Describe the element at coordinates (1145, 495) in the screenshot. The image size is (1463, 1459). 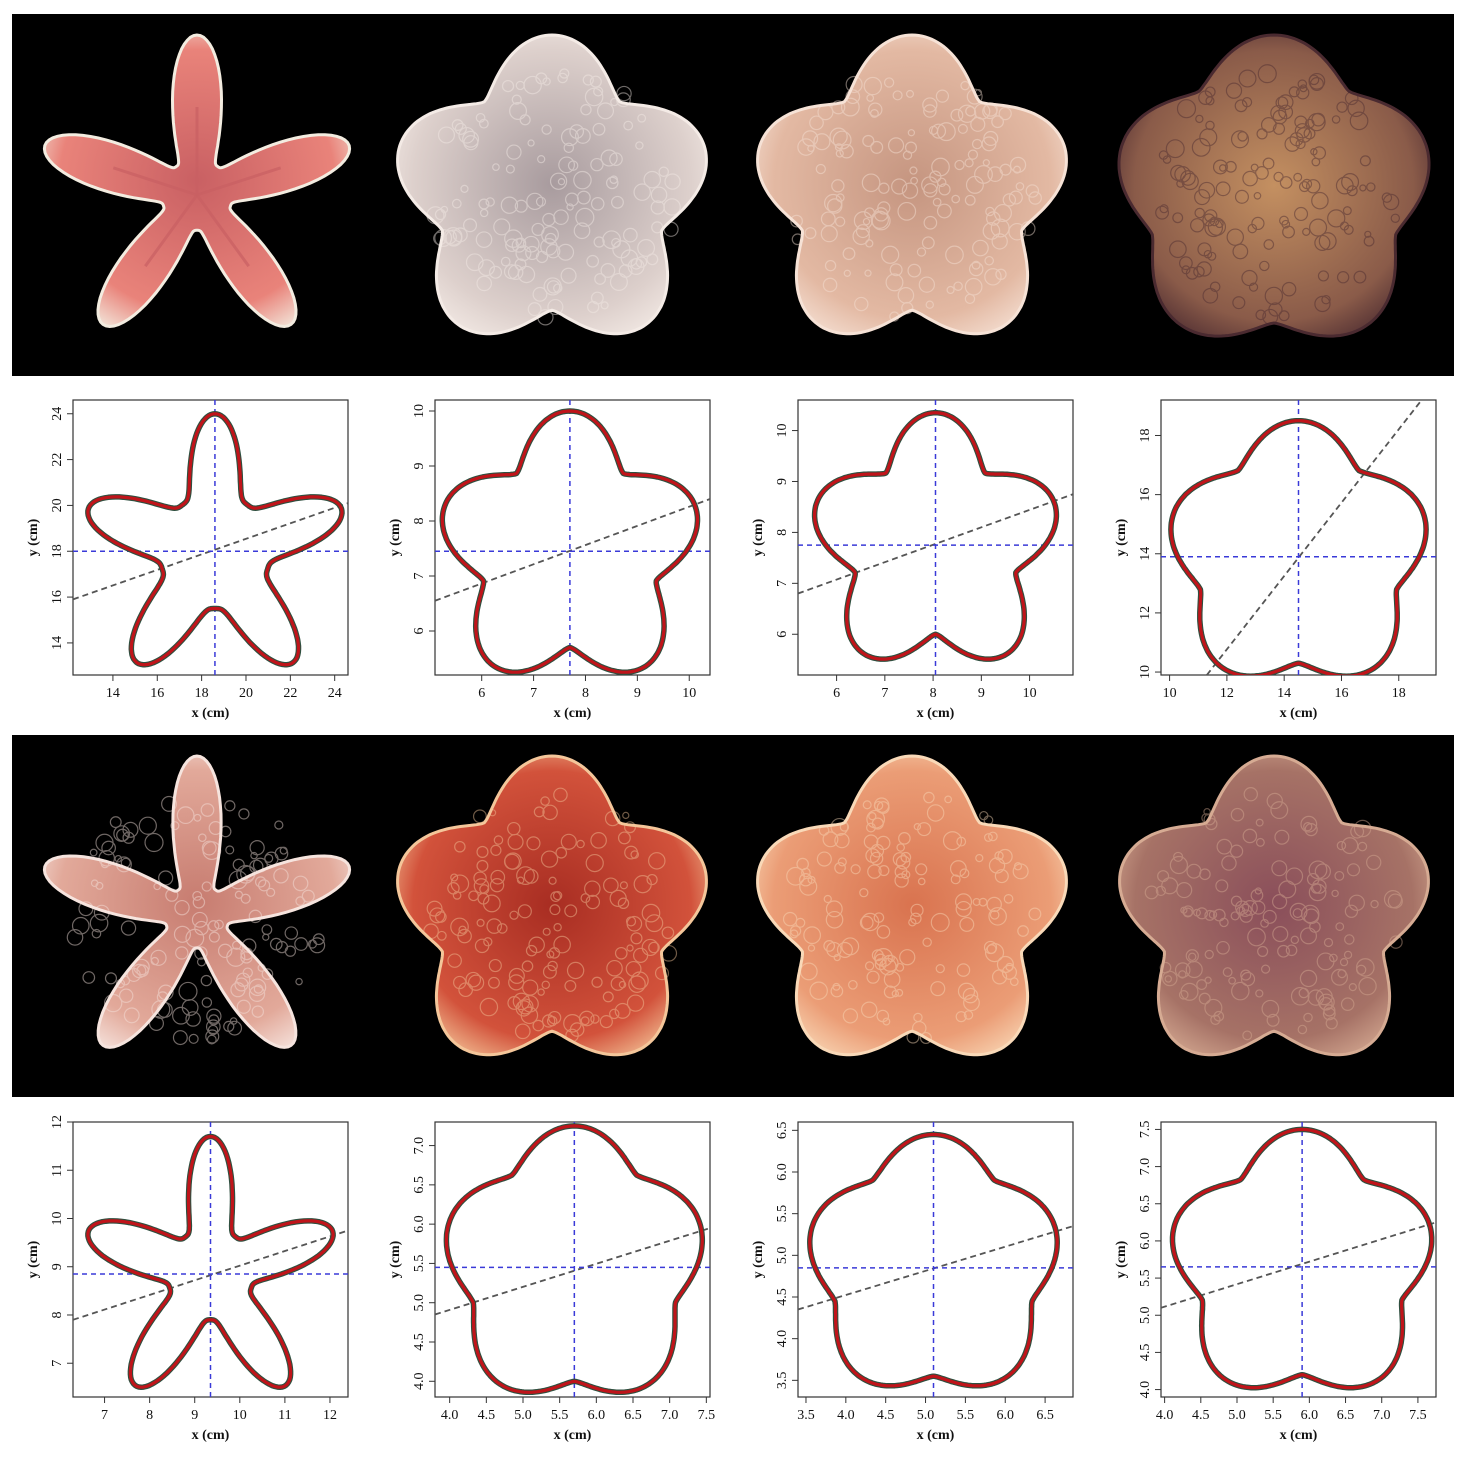
I see `y-tick-label: 16` at that location.